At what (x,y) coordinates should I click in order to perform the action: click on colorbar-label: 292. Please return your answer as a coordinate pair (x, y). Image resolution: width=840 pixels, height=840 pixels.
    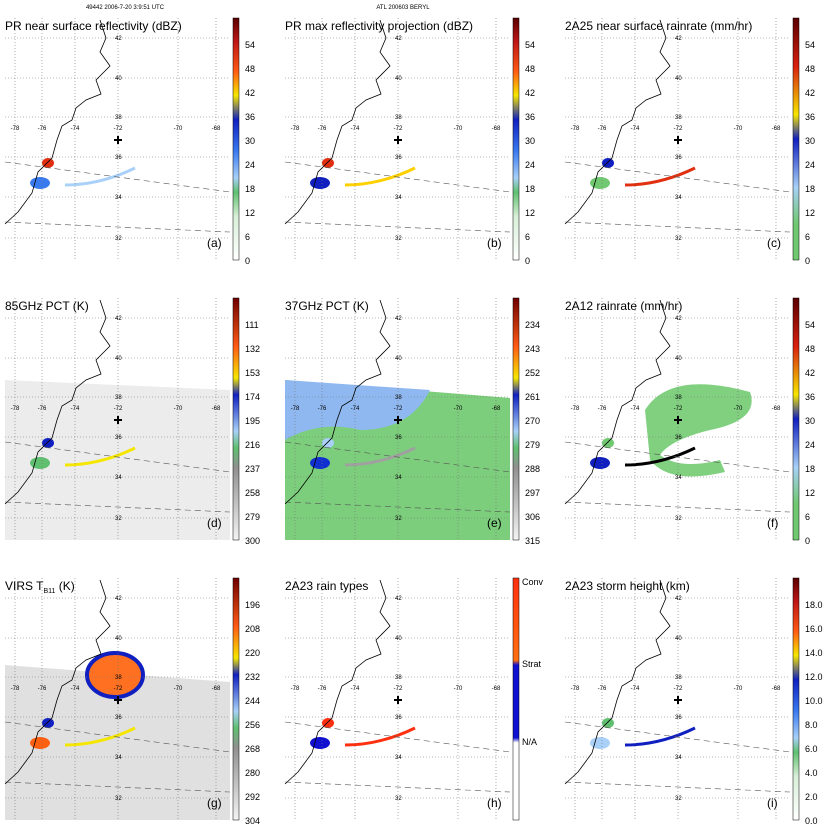
    Looking at the image, I should click on (252, 797).